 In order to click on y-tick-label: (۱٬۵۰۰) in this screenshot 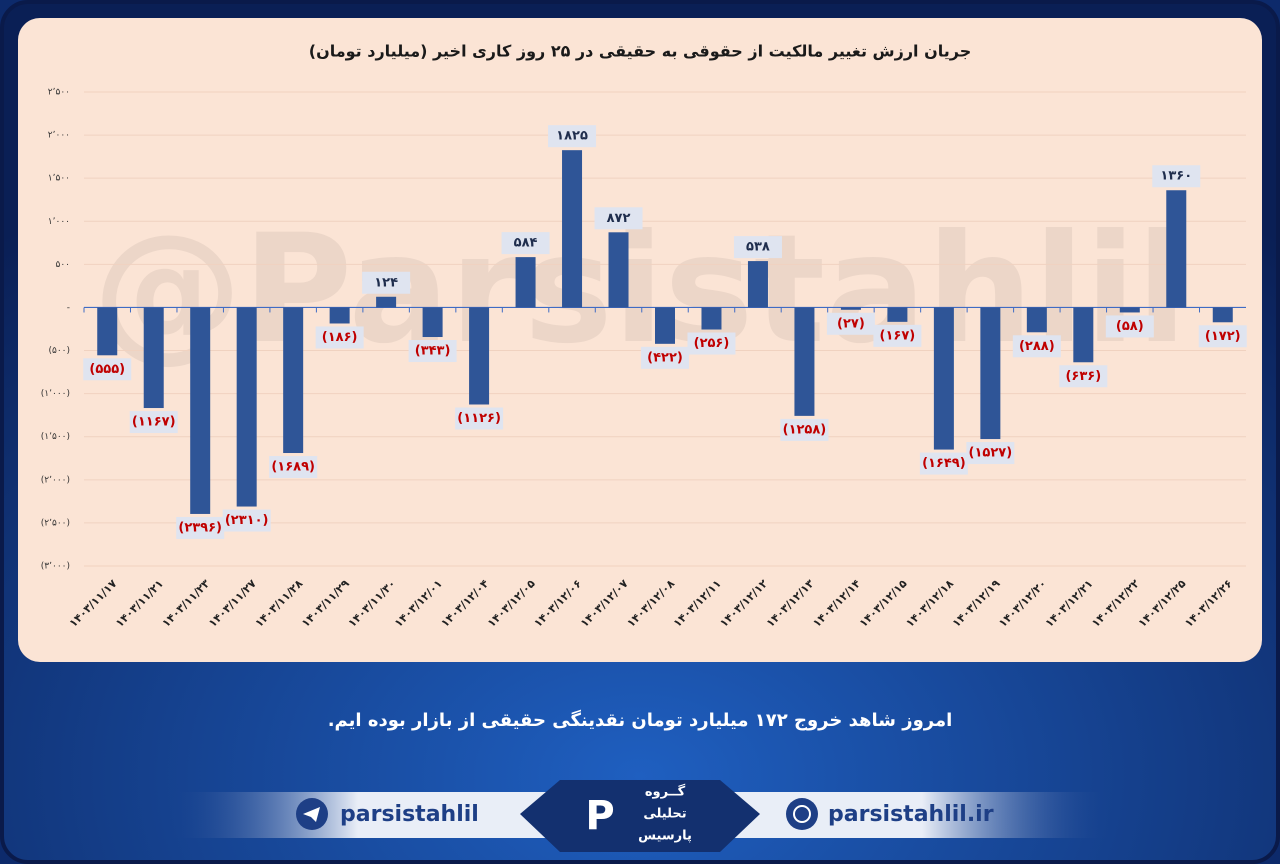, I will do `click(55, 437)`.